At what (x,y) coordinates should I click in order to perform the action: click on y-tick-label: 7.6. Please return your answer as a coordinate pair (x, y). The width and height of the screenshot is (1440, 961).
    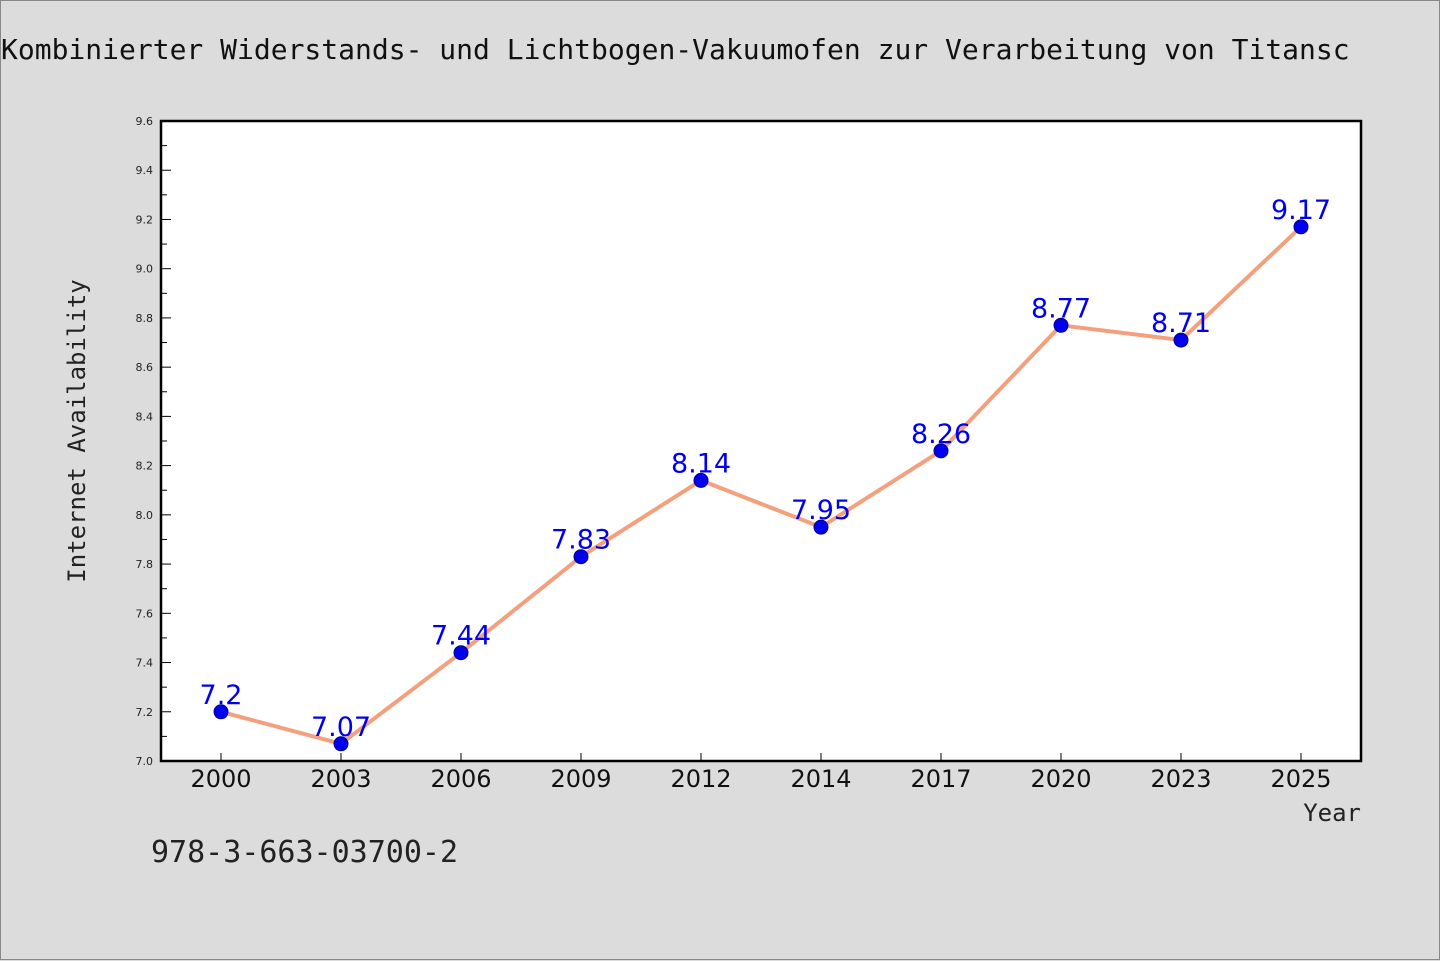
    Looking at the image, I should click on (145, 613).